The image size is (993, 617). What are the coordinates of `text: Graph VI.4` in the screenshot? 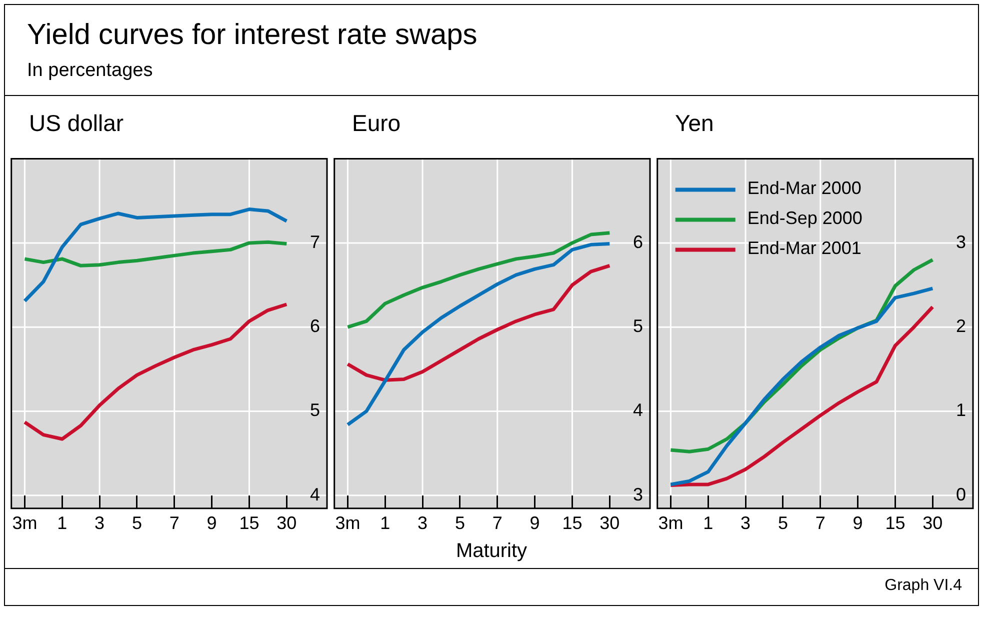 It's located at (923, 585).